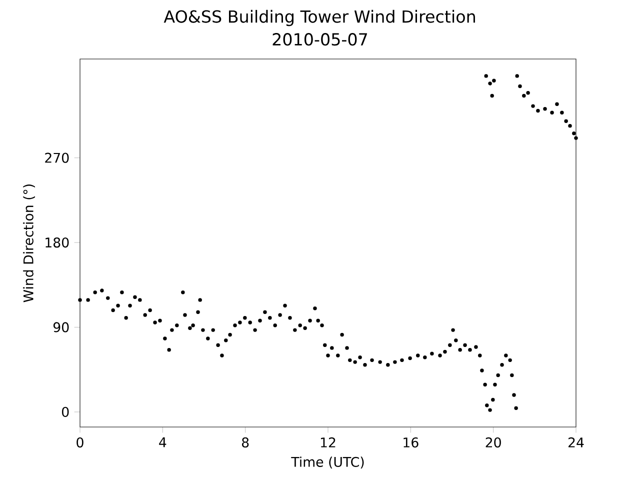 This screenshot has height=480, width=640. I want to click on x-tick-label: 12, so click(328, 442).